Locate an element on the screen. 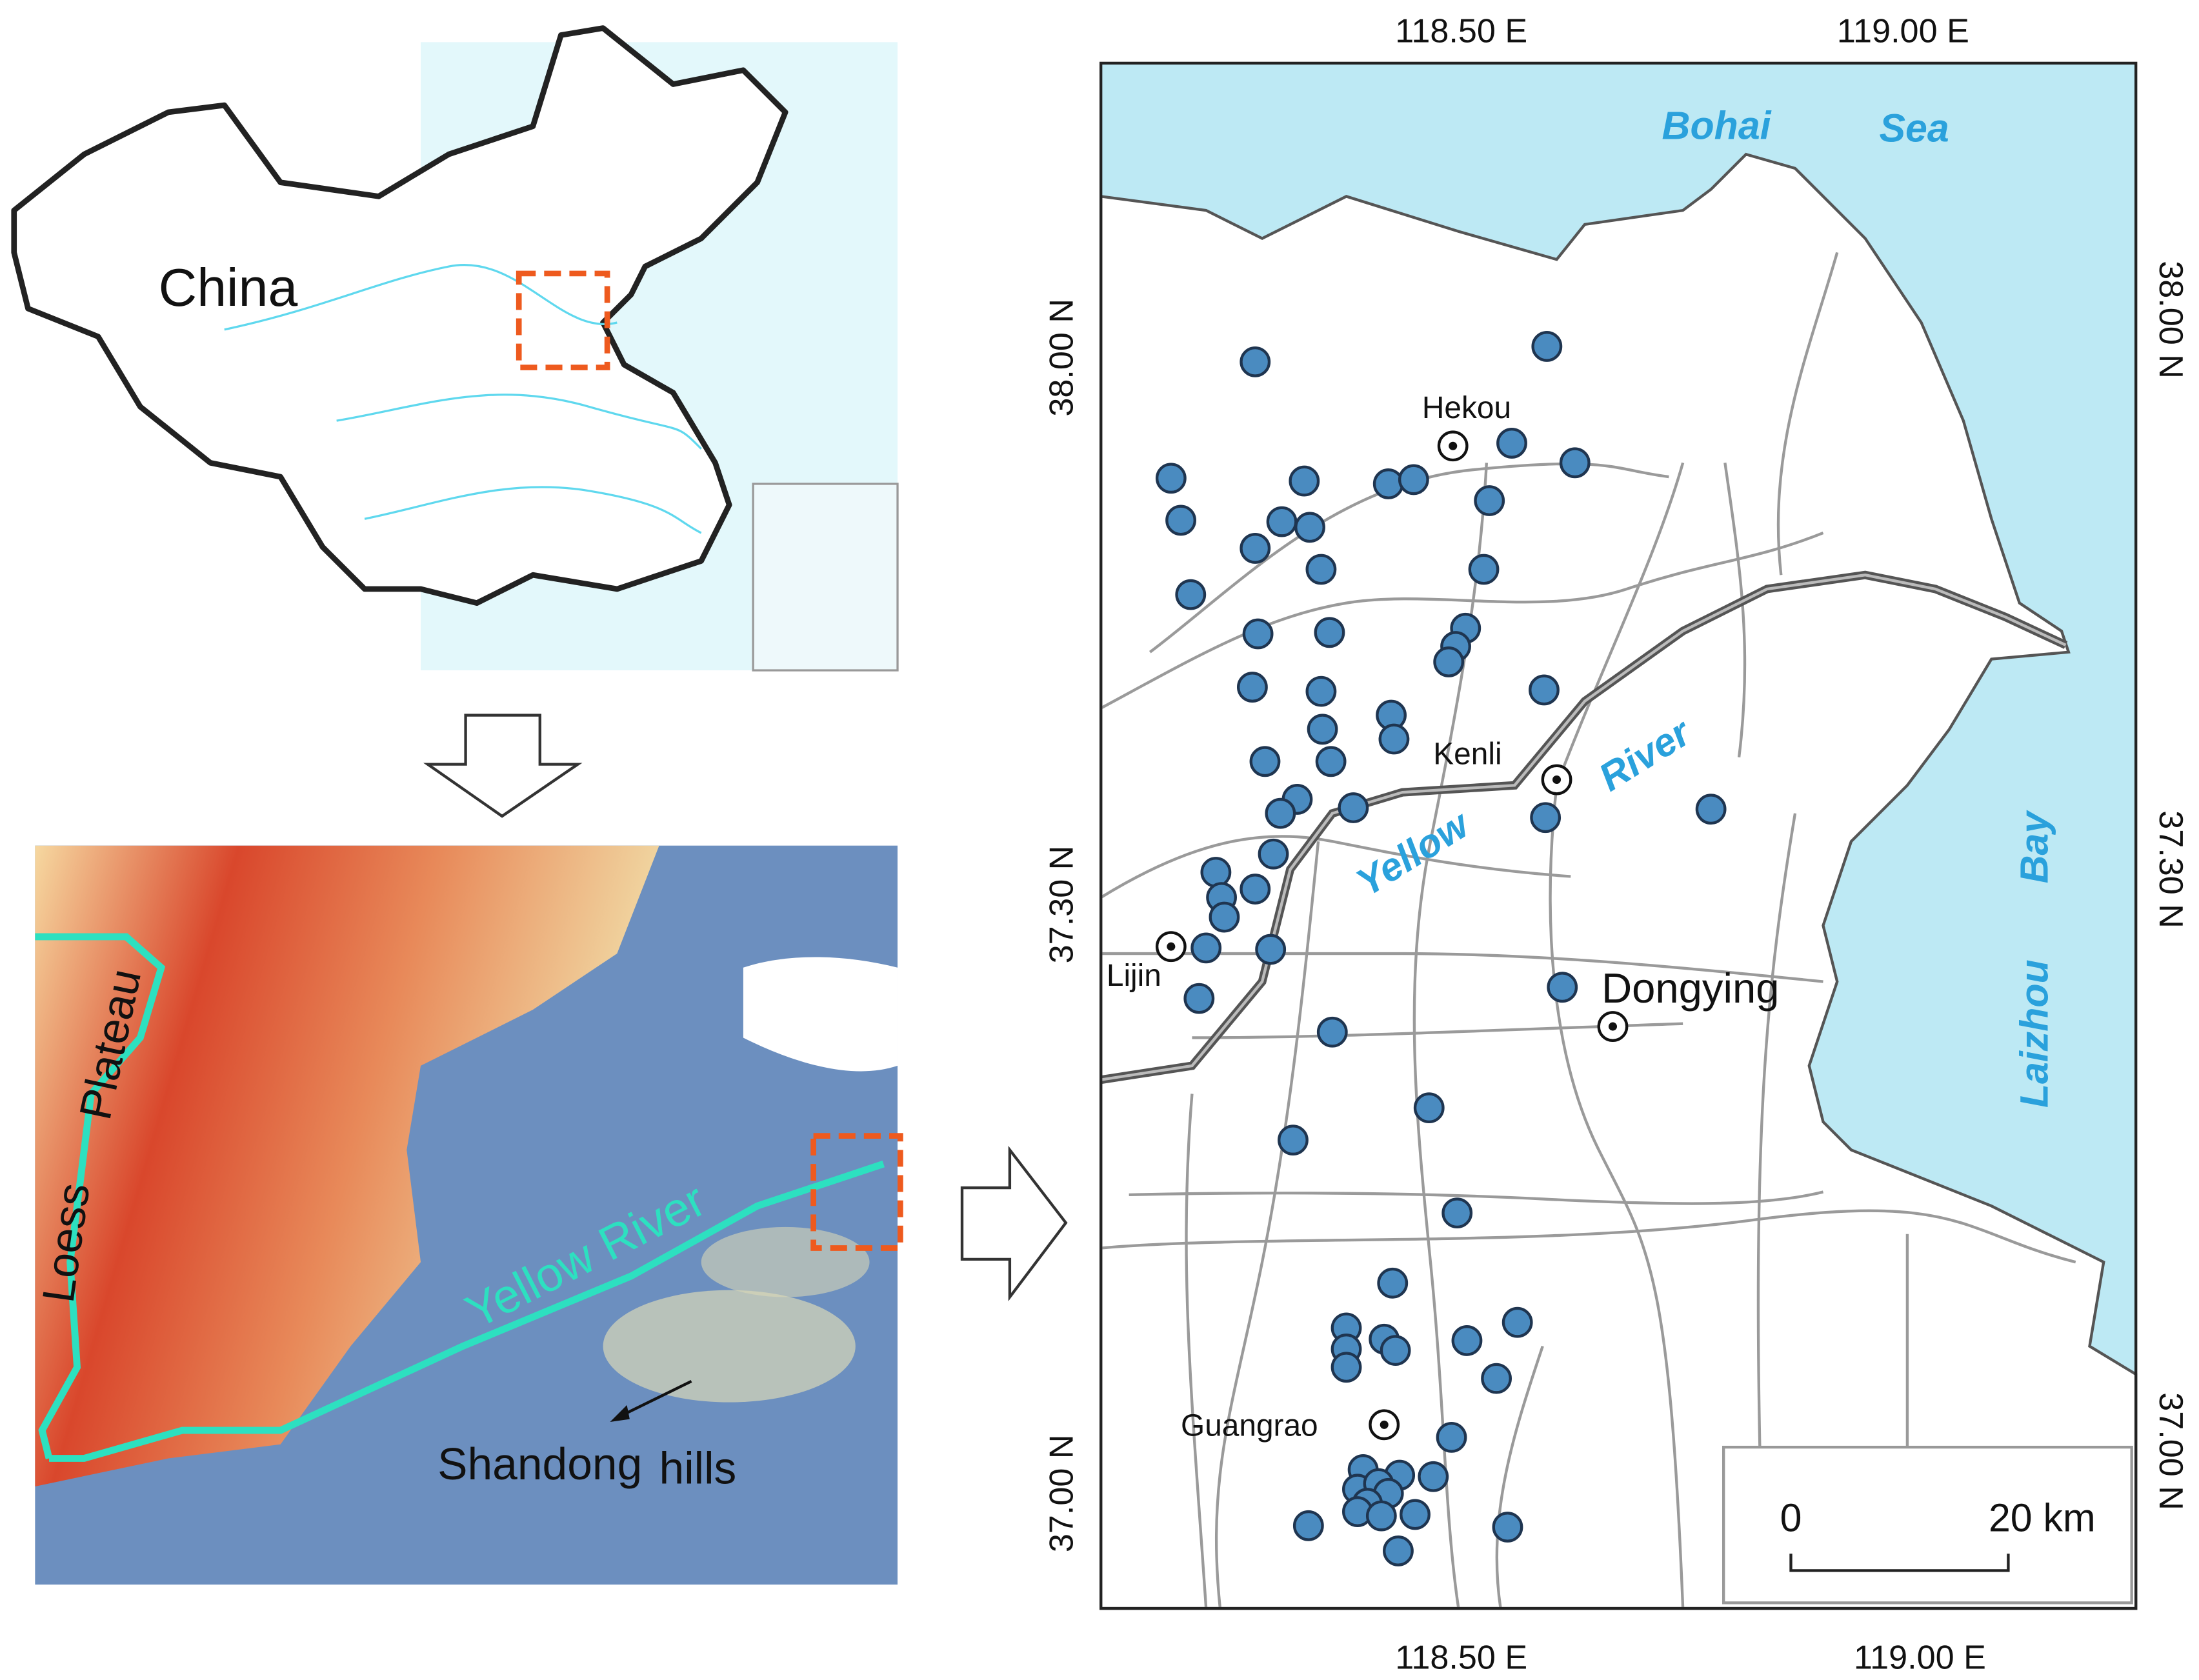  towns is located at coordinates (1392, 935).